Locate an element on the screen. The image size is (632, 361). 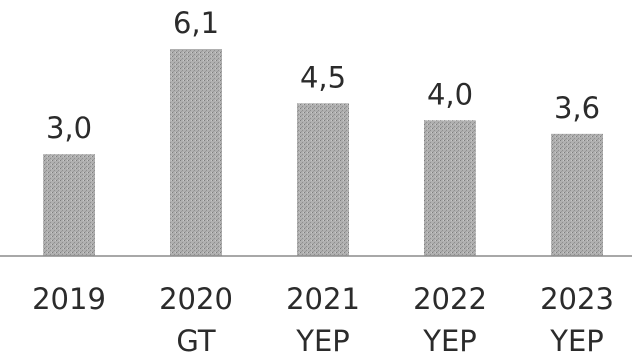
category-label-2019: 2019 is located at coordinates (69, 299).